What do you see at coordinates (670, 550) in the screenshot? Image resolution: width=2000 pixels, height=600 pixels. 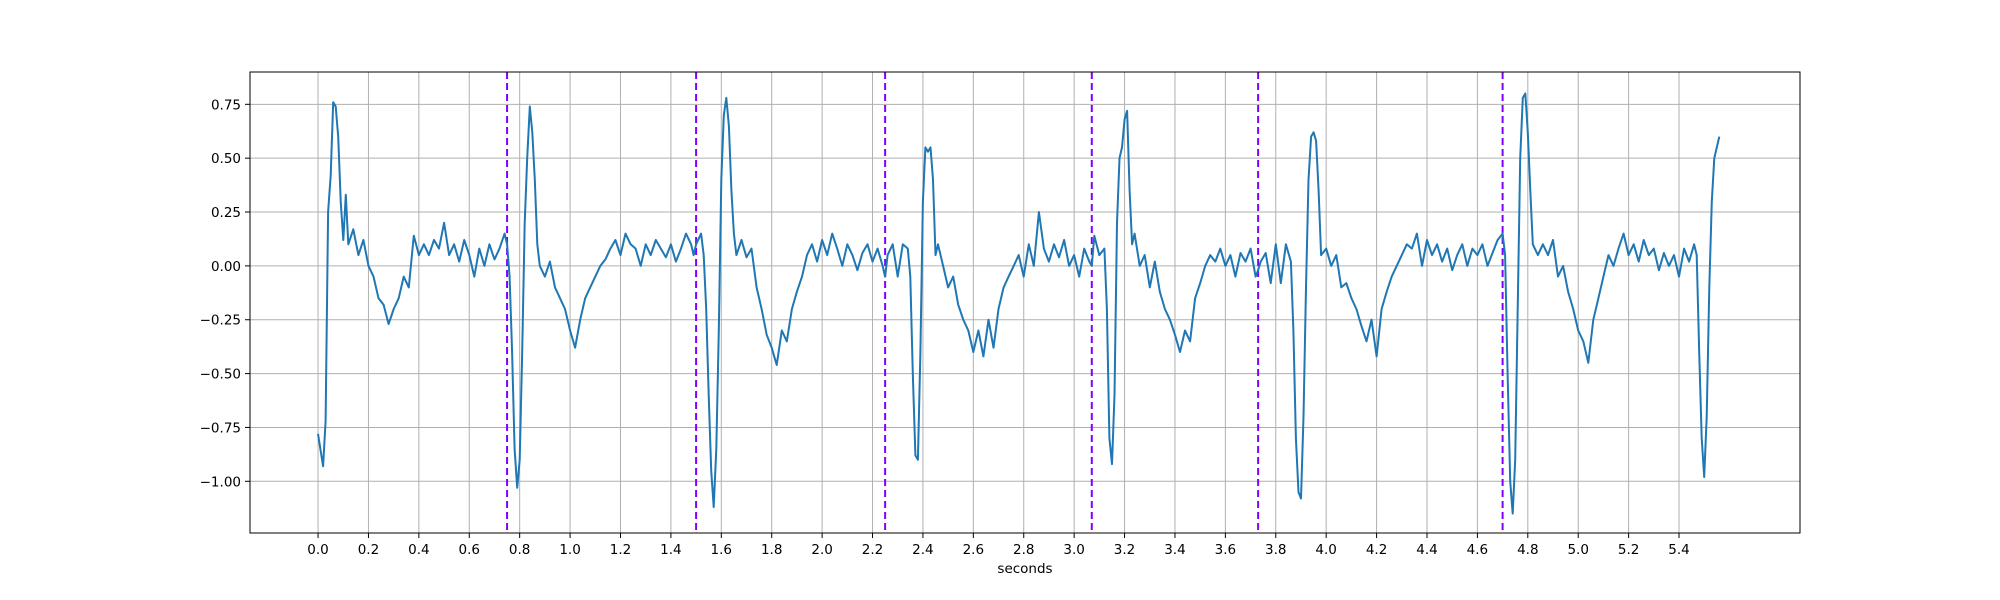 I see `x-tick-label: 1.4` at bounding box center [670, 550].